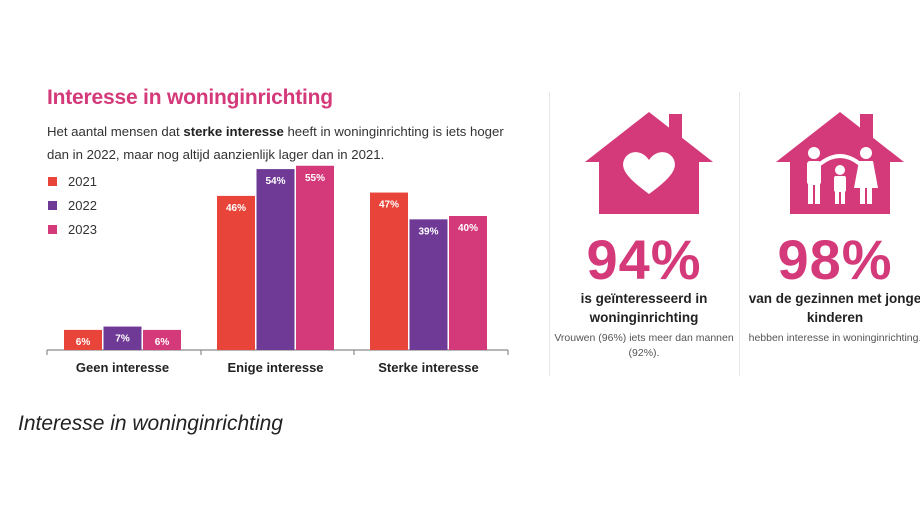  What do you see at coordinates (835, 259) in the screenshot?
I see `stat-value-families: 98%` at bounding box center [835, 259].